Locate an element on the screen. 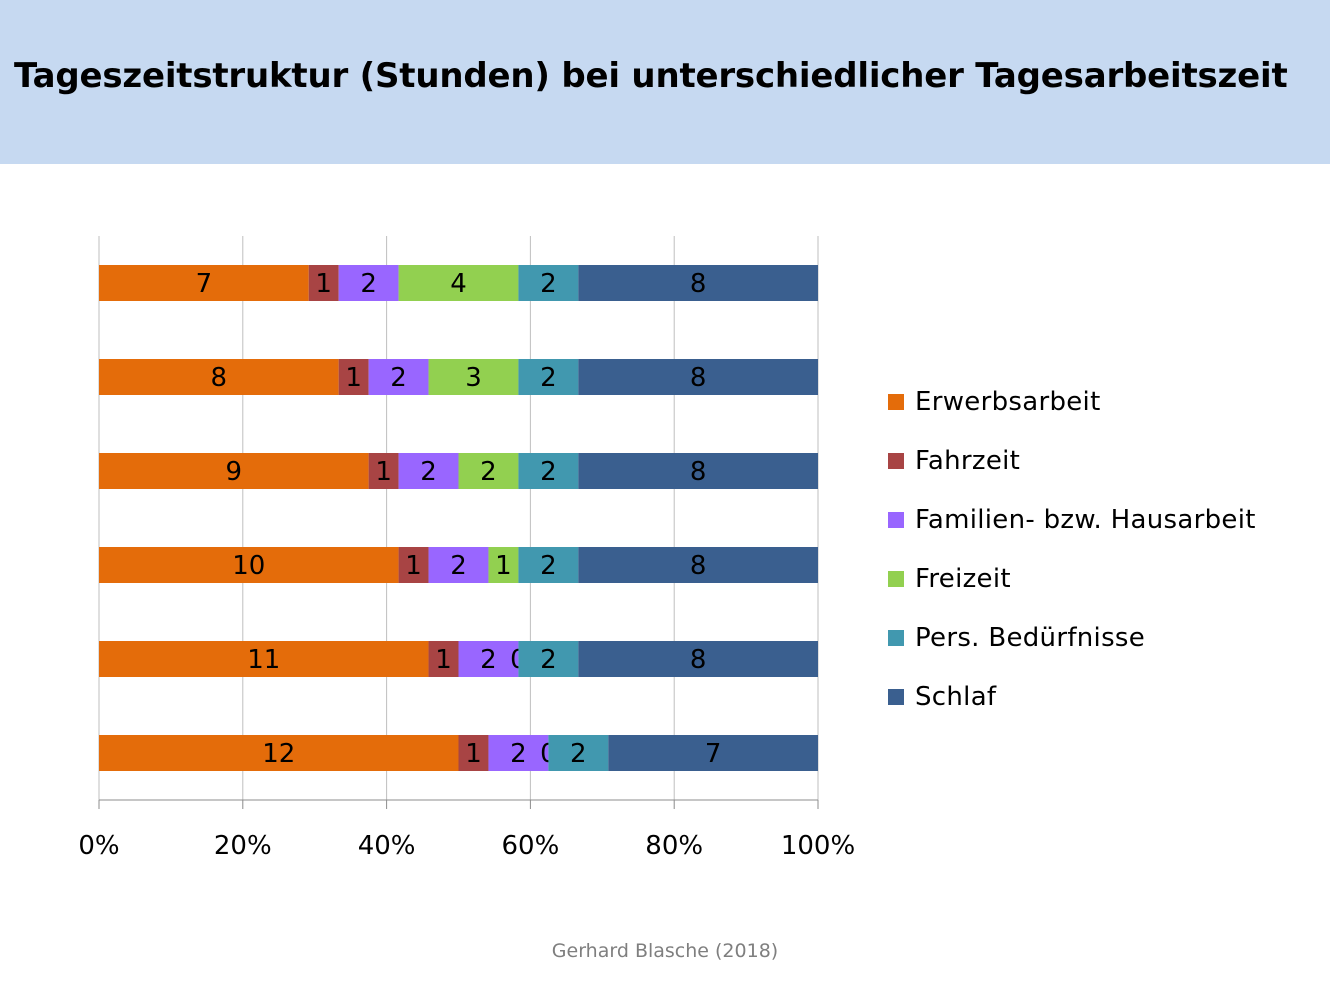 Image resolution: width=1330 pixels, height=997 pixels. legend-item: Fahrzeit is located at coordinates (1072, 460).